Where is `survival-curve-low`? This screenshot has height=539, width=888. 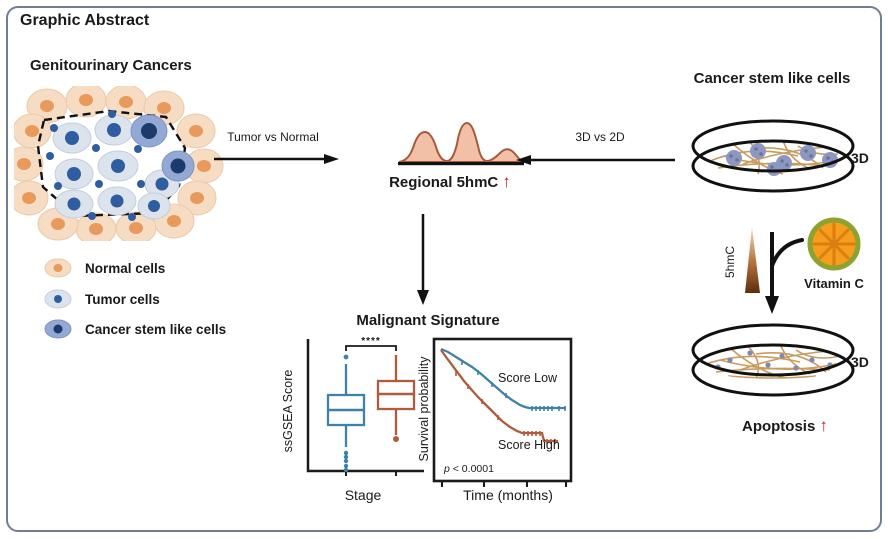 survival-curve-low is located at coordinates (503, 379).